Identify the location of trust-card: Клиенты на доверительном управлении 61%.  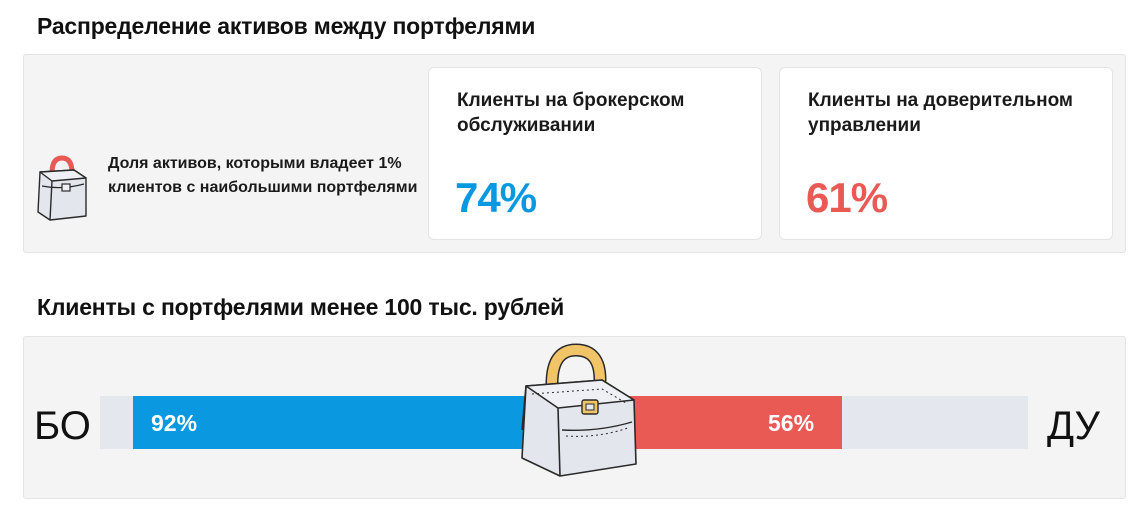
(946, 153).